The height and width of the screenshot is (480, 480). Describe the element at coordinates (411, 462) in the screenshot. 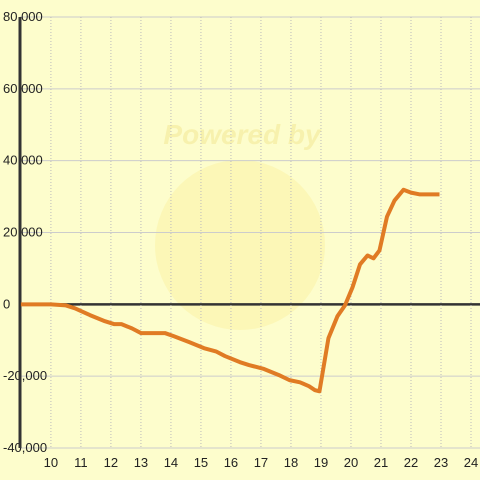

I see `x-tick-label: 22` at that location.